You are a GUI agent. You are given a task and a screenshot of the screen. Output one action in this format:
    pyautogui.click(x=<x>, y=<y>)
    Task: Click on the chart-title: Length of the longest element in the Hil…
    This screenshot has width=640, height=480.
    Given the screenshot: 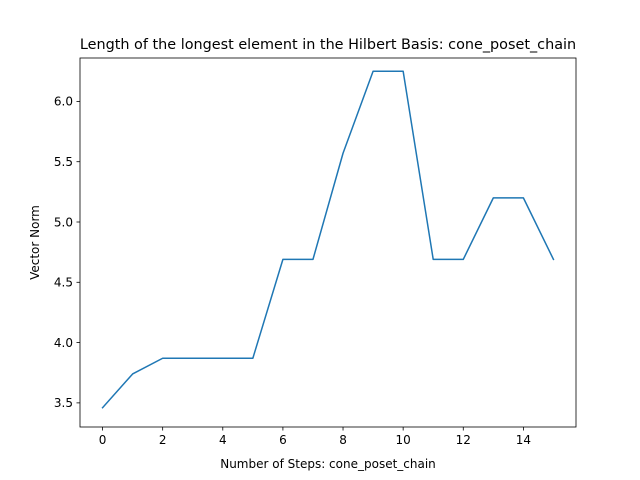 What is the action you would take?
    pyautogui.click(x=328, y=45)
    